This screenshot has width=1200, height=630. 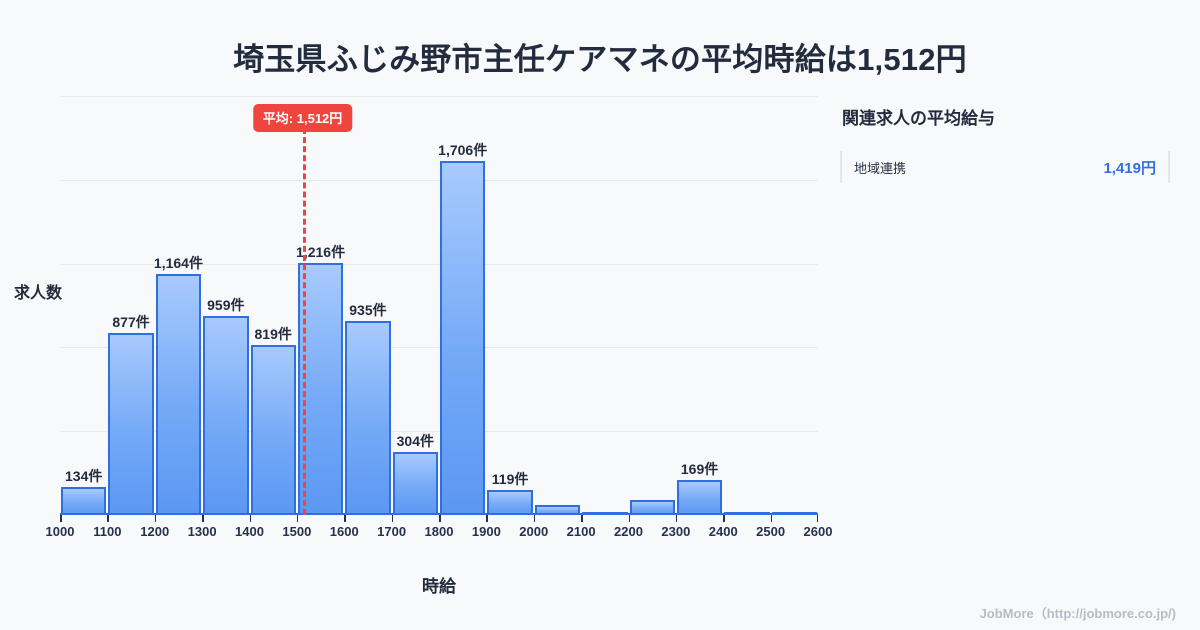 What do you see at coordinates (249, 531) in the screenshot?
I see `x-axis-tick-label: 1400` at bounding box center [249, 531].